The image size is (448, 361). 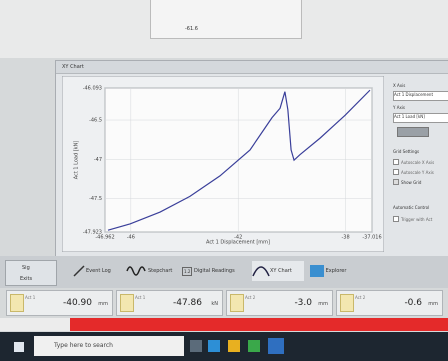 What do you see at coordinates (303, 303) in the screenshot?
I see `readout-value: -3.0` at bounding box center [303, 303].